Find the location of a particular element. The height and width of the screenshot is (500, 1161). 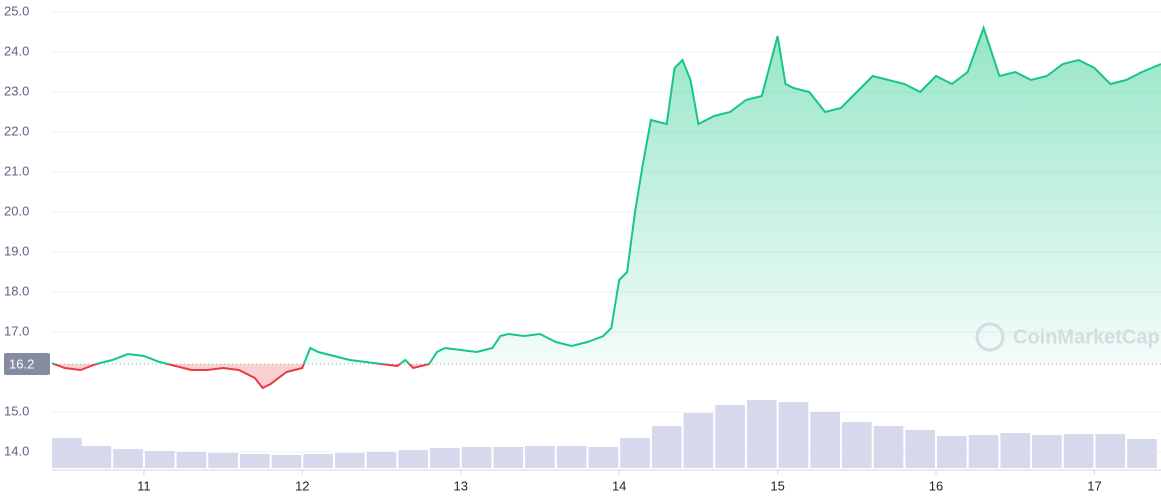

x-tick-label: 12 is located at coordinates (302, 485).